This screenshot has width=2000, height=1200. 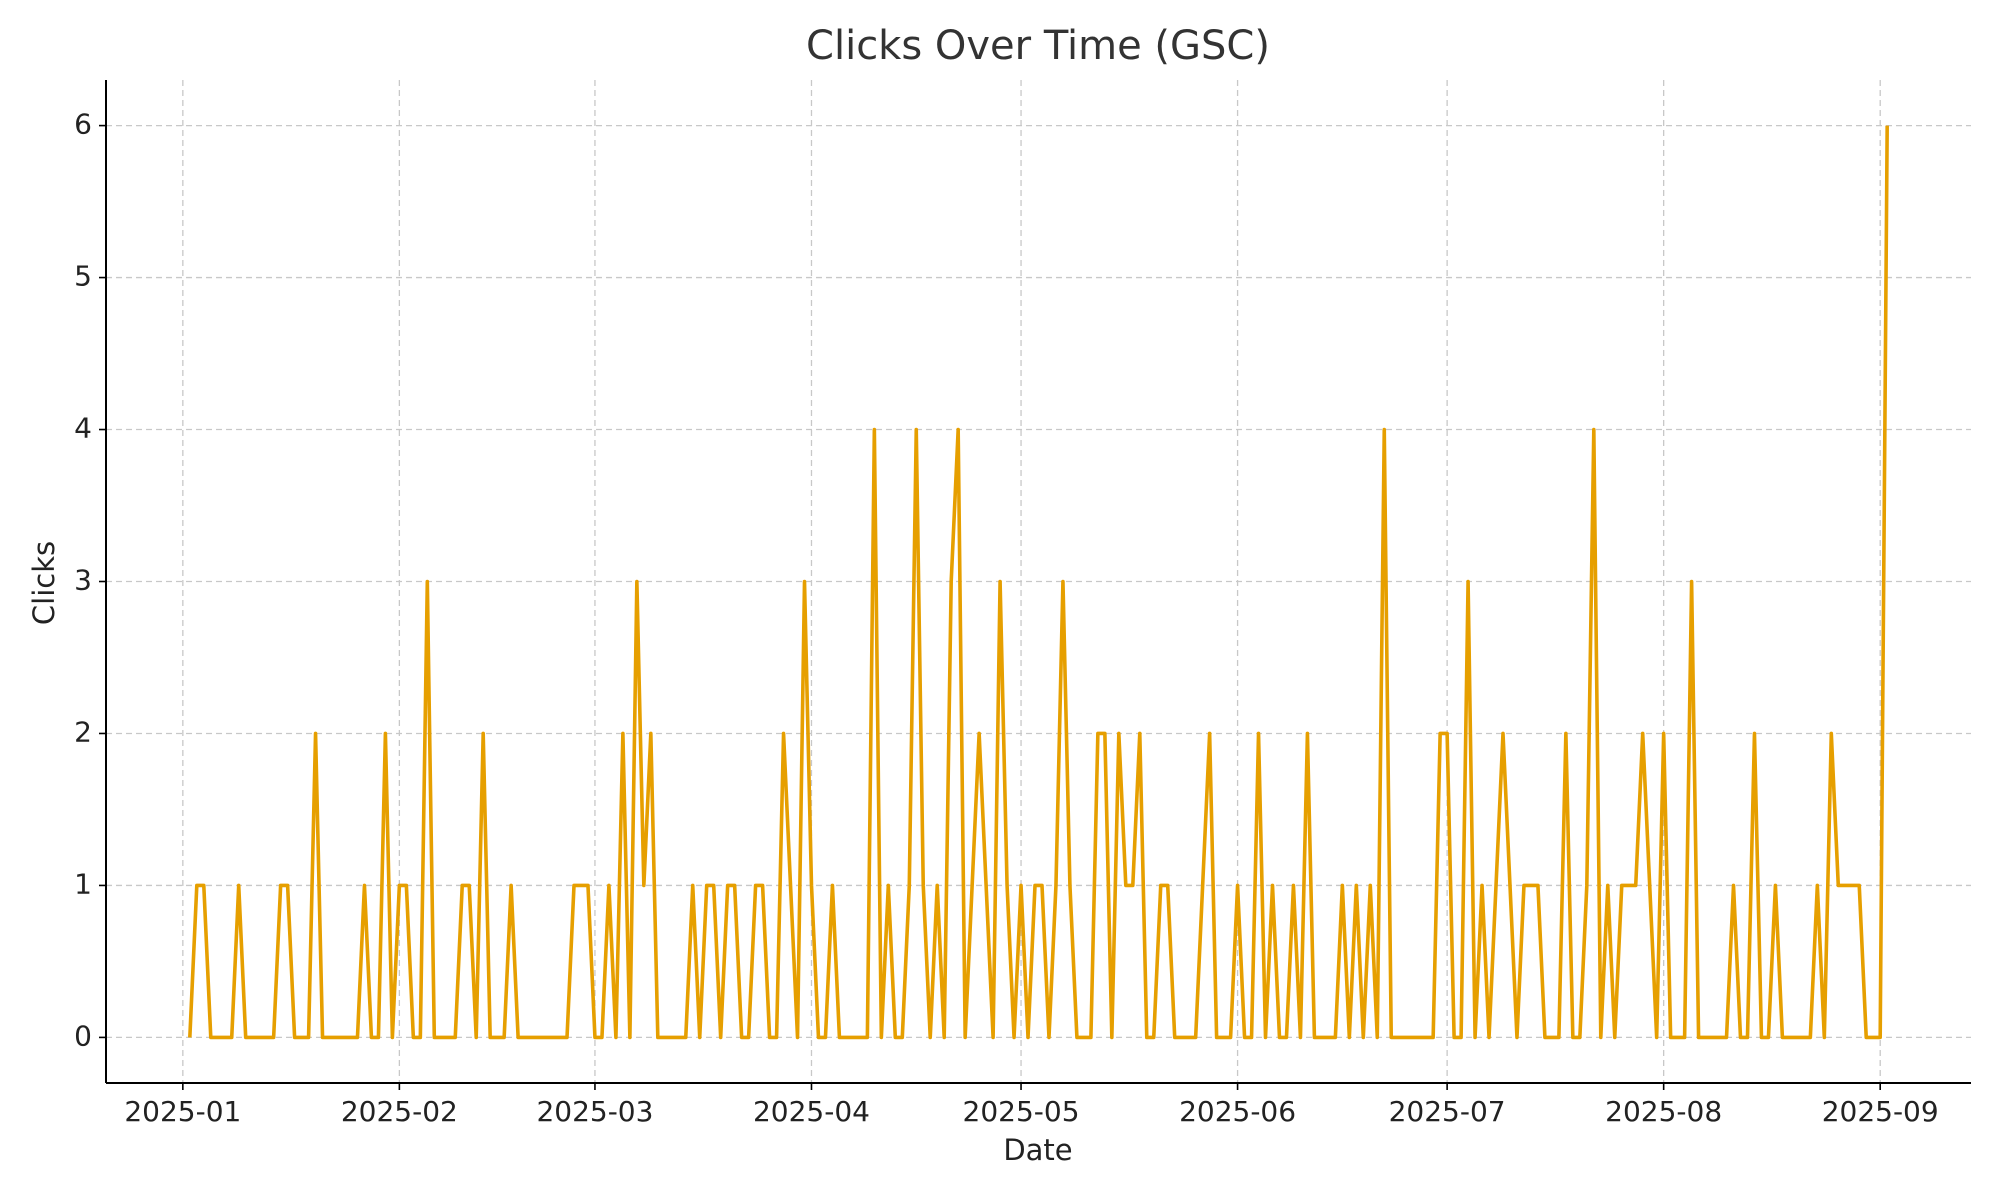 I want to click on x-tick-label: 2025-02, so click(x=399, y=1111).